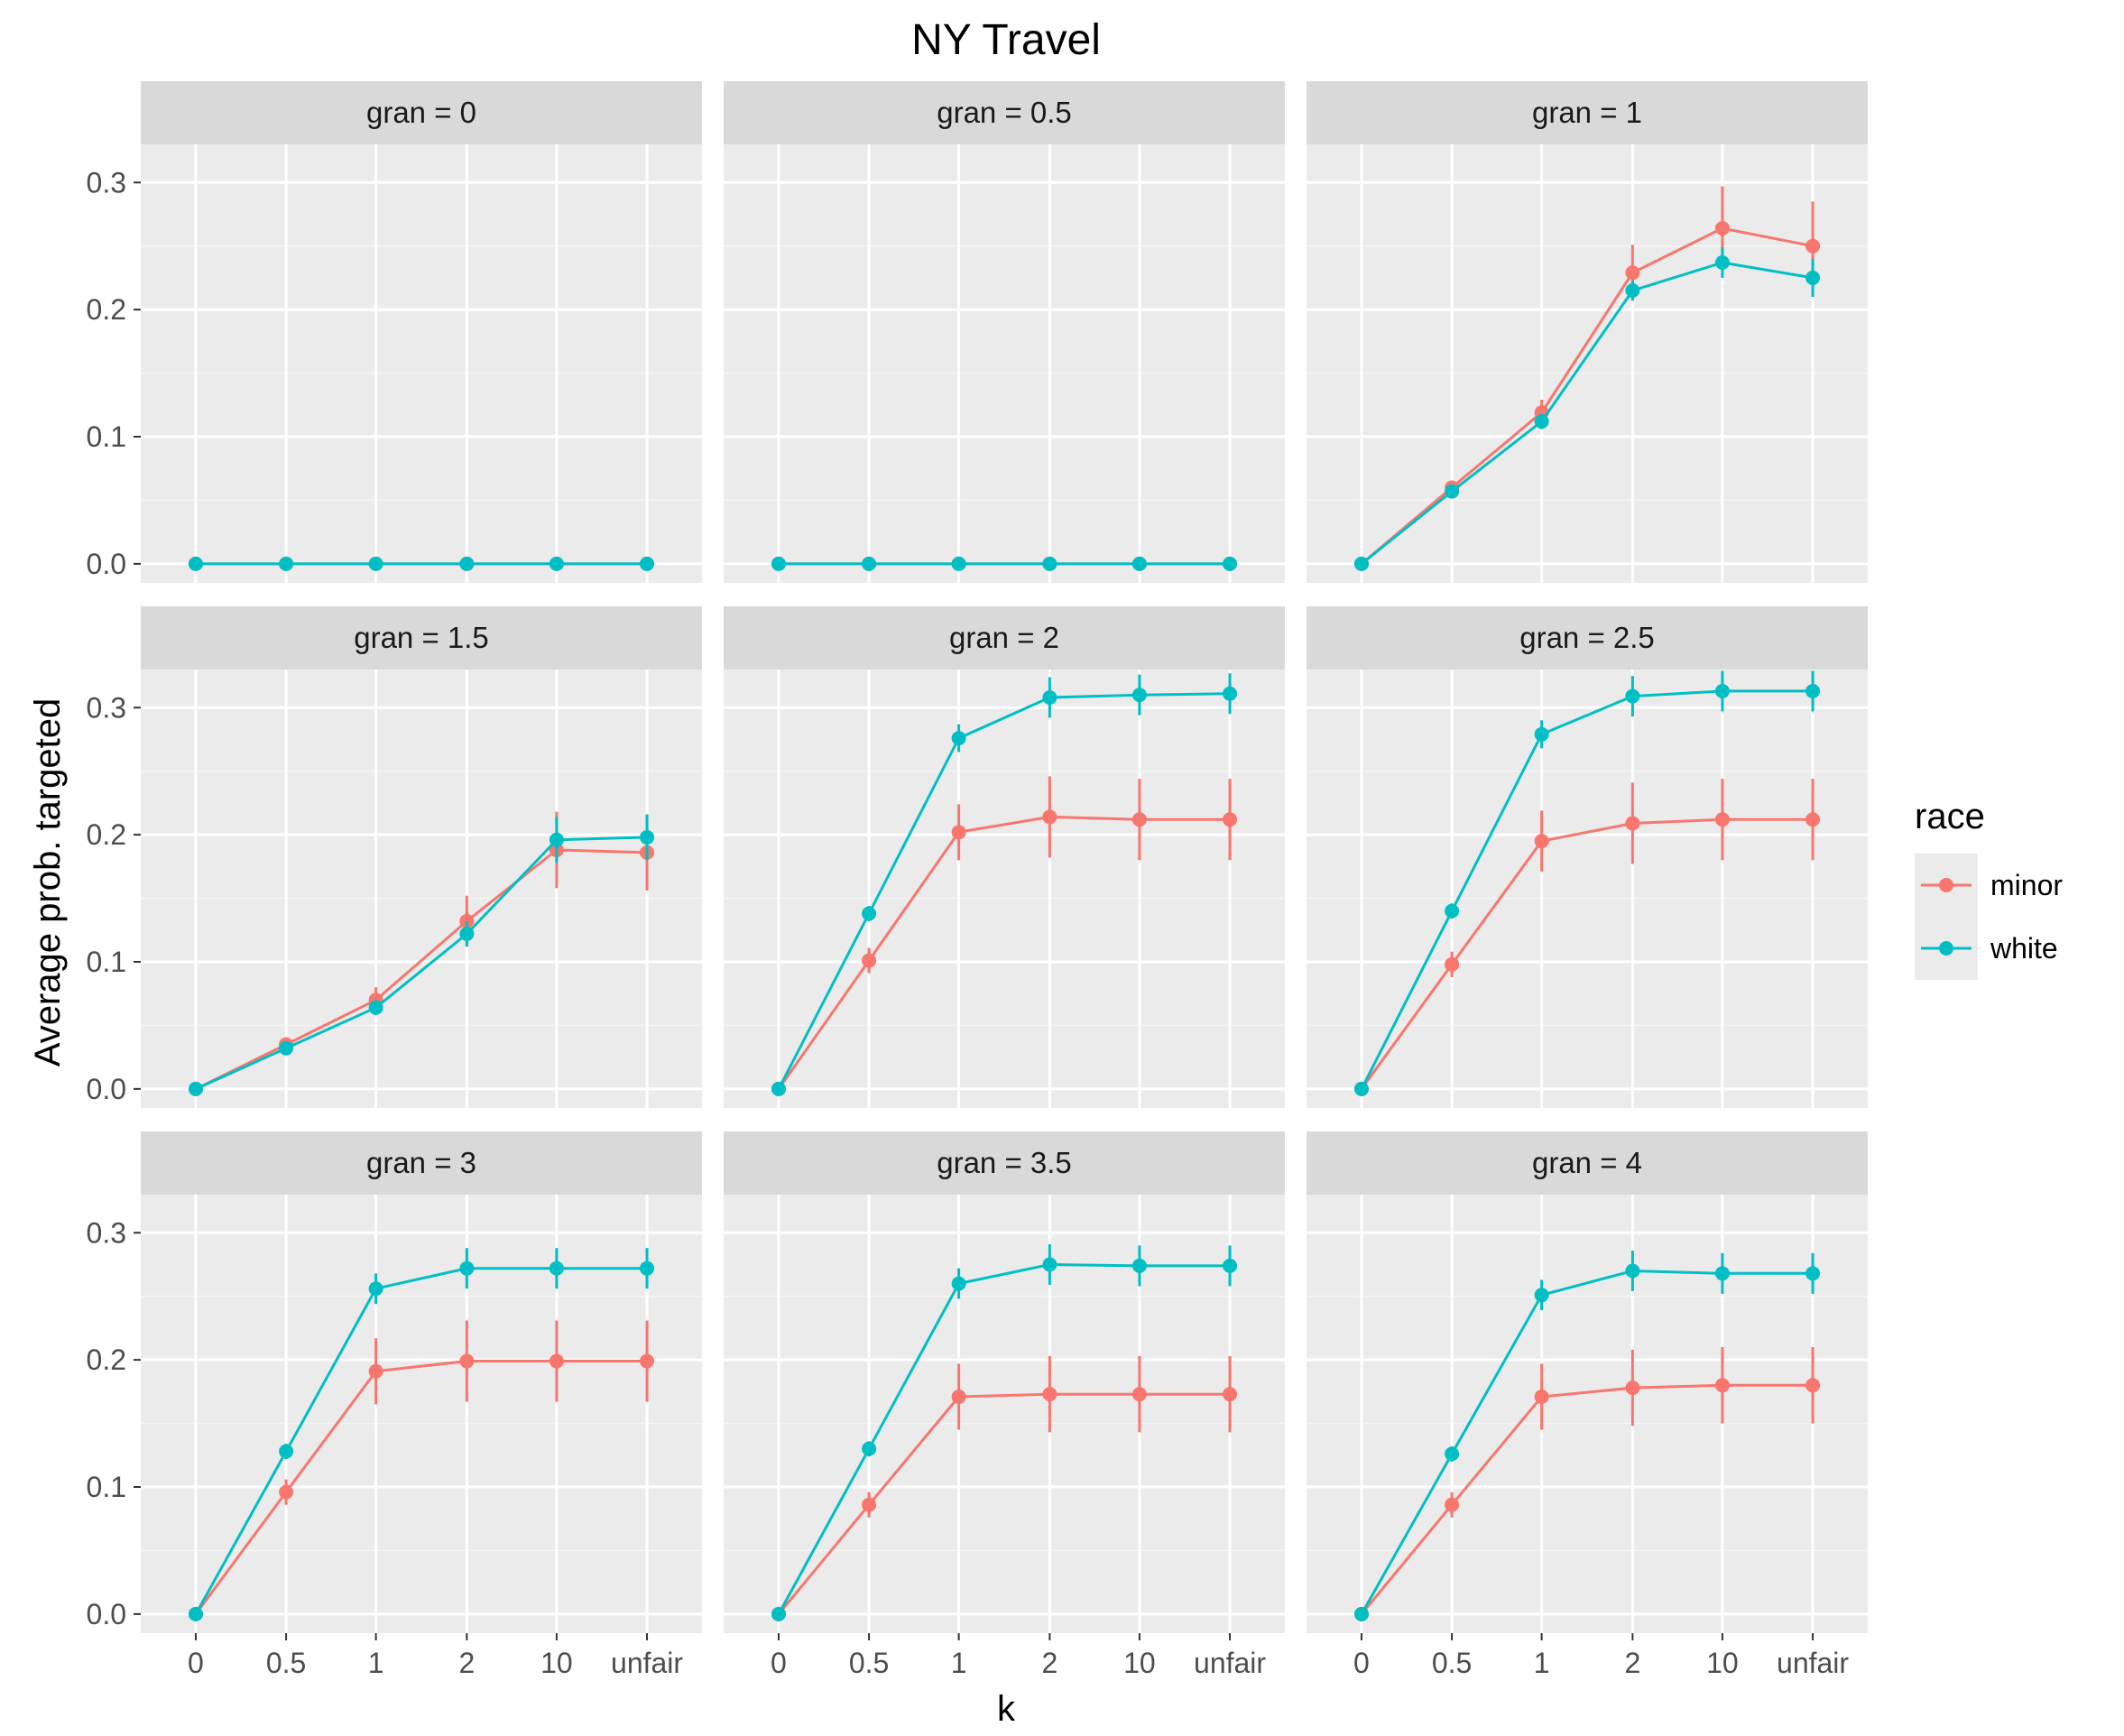 Image resolution: width=2124 pixels, height=1736 pixels. I want to click on y-tick-label: 0.2, so click(106, 309).